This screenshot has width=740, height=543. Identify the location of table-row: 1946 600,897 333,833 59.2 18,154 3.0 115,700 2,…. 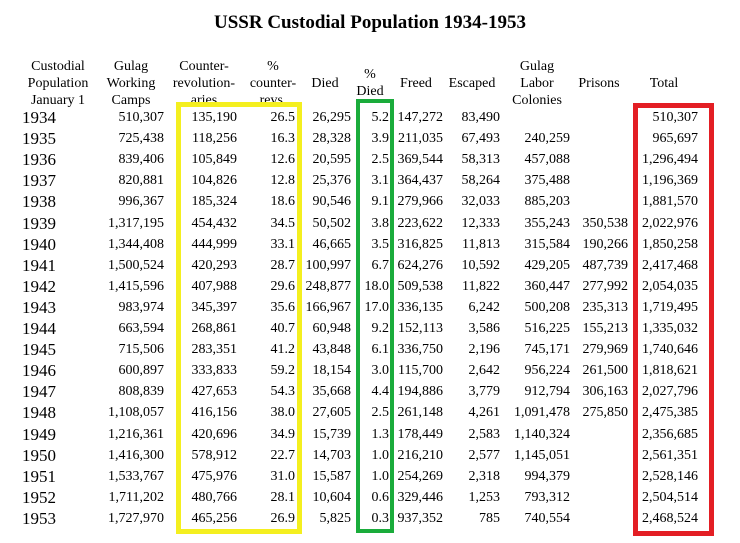
(370, 371).